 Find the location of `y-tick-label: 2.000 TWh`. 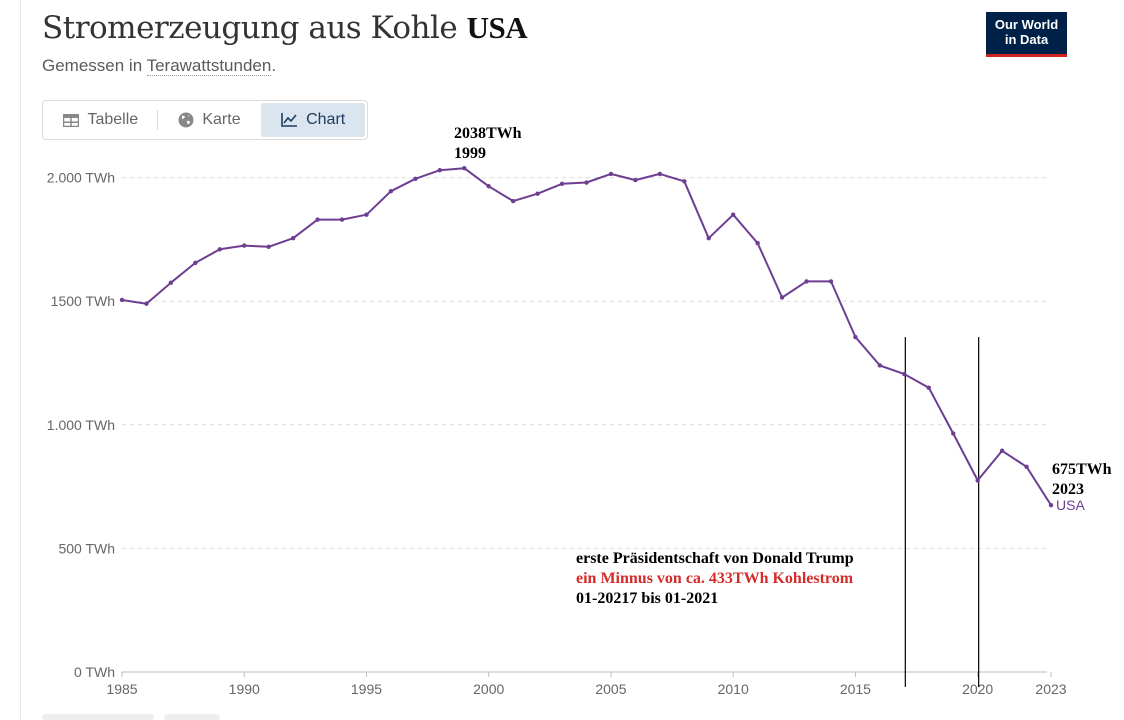

y-tick-label: 2.000 TWh is located at coordinates (81, 178).